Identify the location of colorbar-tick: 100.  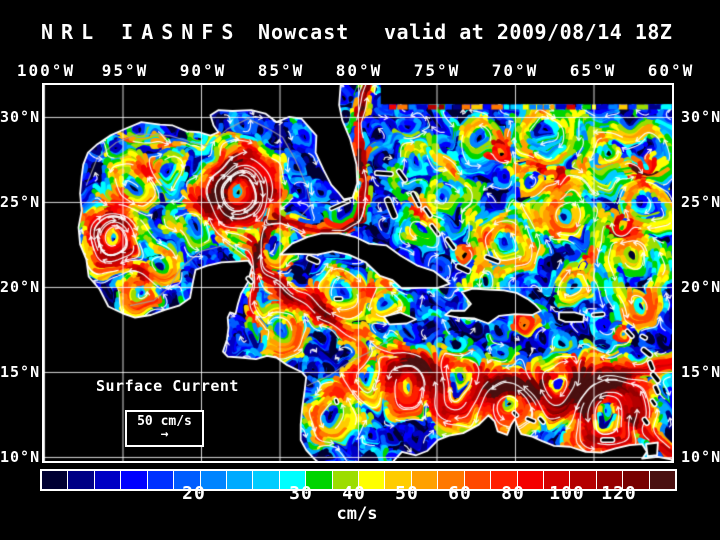
(567, 493).